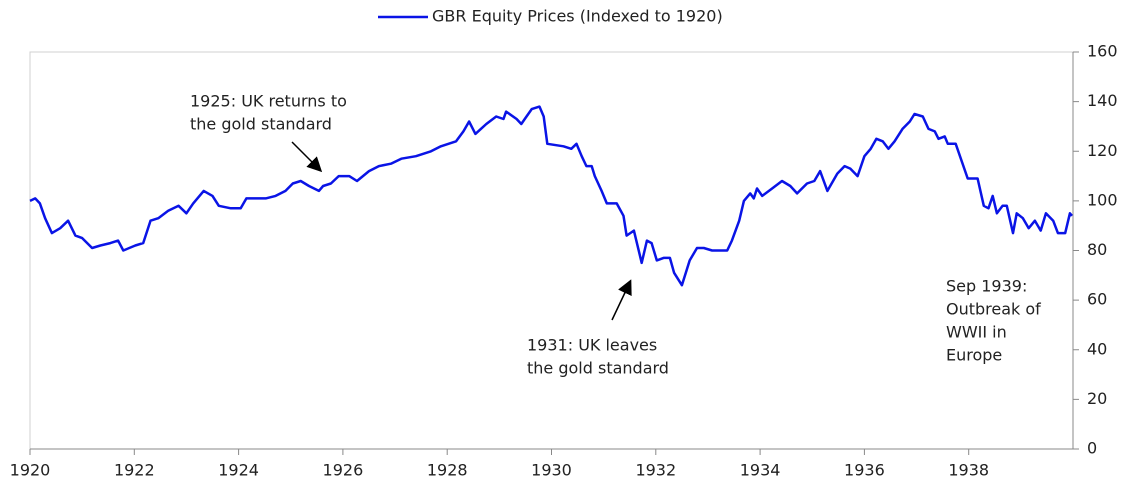 Image resolution: width=1133 pixels, height=489 pixels. Describe the element at coordinates (1097, 348) in the screenshot. I see `y-tick-label: 40` at that location.